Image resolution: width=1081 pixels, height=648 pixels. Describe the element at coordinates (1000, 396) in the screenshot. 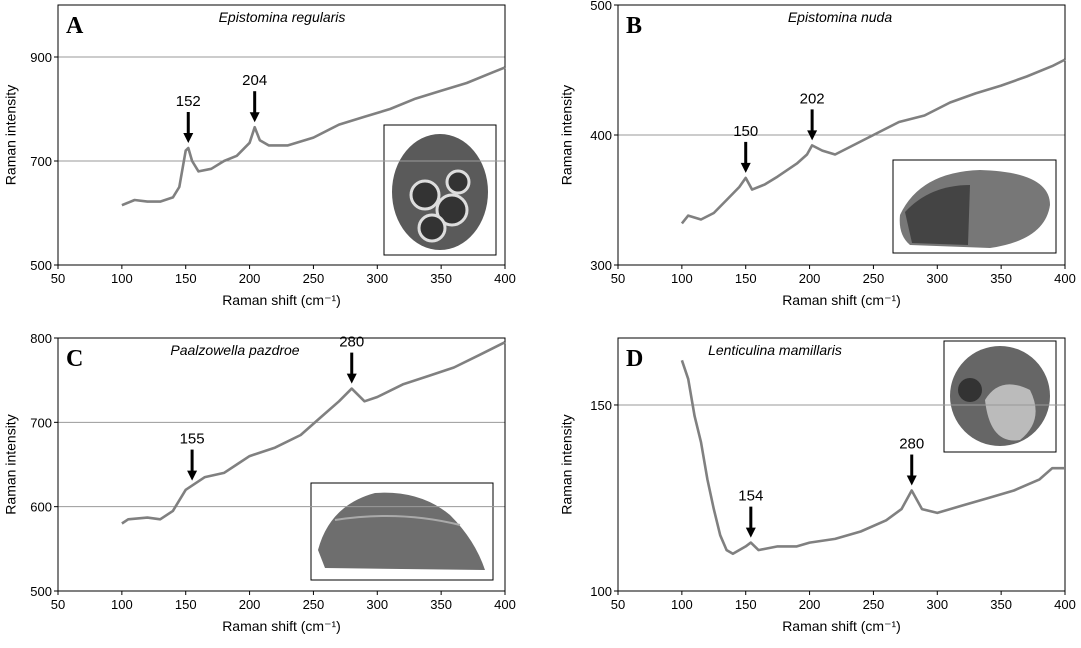

I see `inset-d` at that location.